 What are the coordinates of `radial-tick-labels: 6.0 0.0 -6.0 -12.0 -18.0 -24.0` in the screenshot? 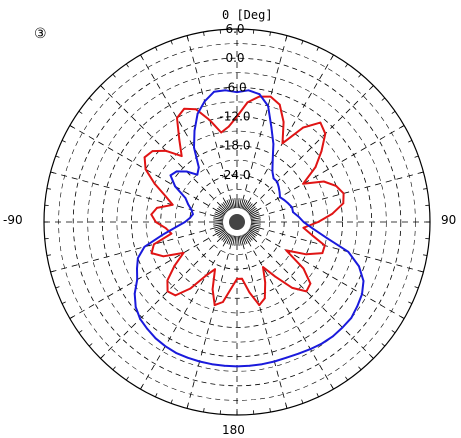 It's located at (234, 102).